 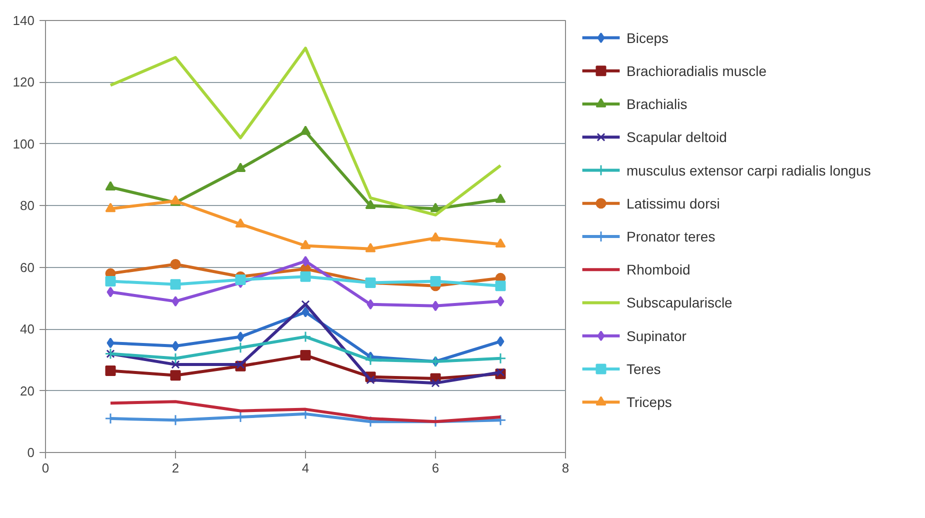 I want to click on legend-label: Brachioradialis muscle, so click(x=696, y=70).